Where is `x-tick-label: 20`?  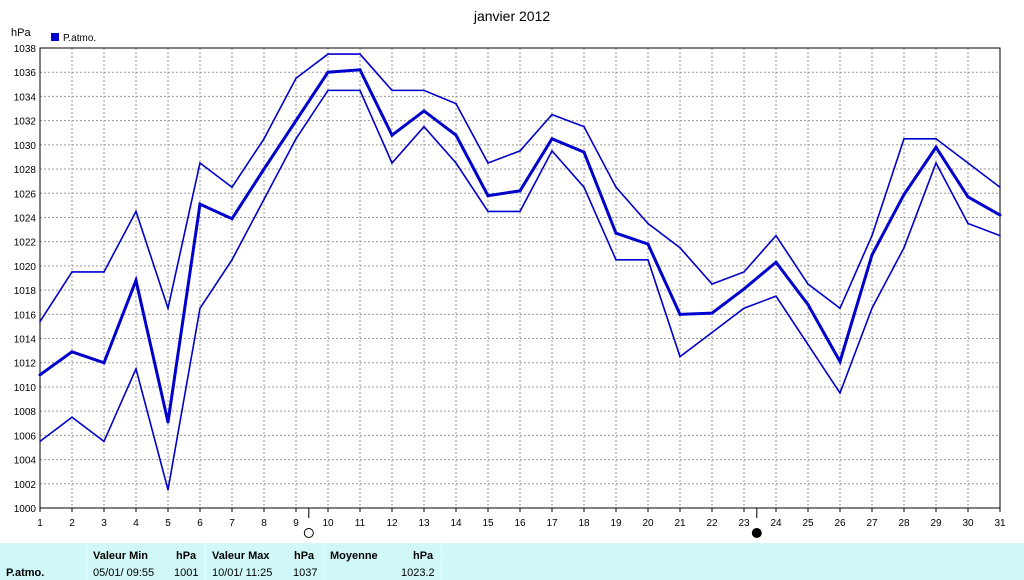 x-tick-label: 20 is located at coordinates (648, 523).